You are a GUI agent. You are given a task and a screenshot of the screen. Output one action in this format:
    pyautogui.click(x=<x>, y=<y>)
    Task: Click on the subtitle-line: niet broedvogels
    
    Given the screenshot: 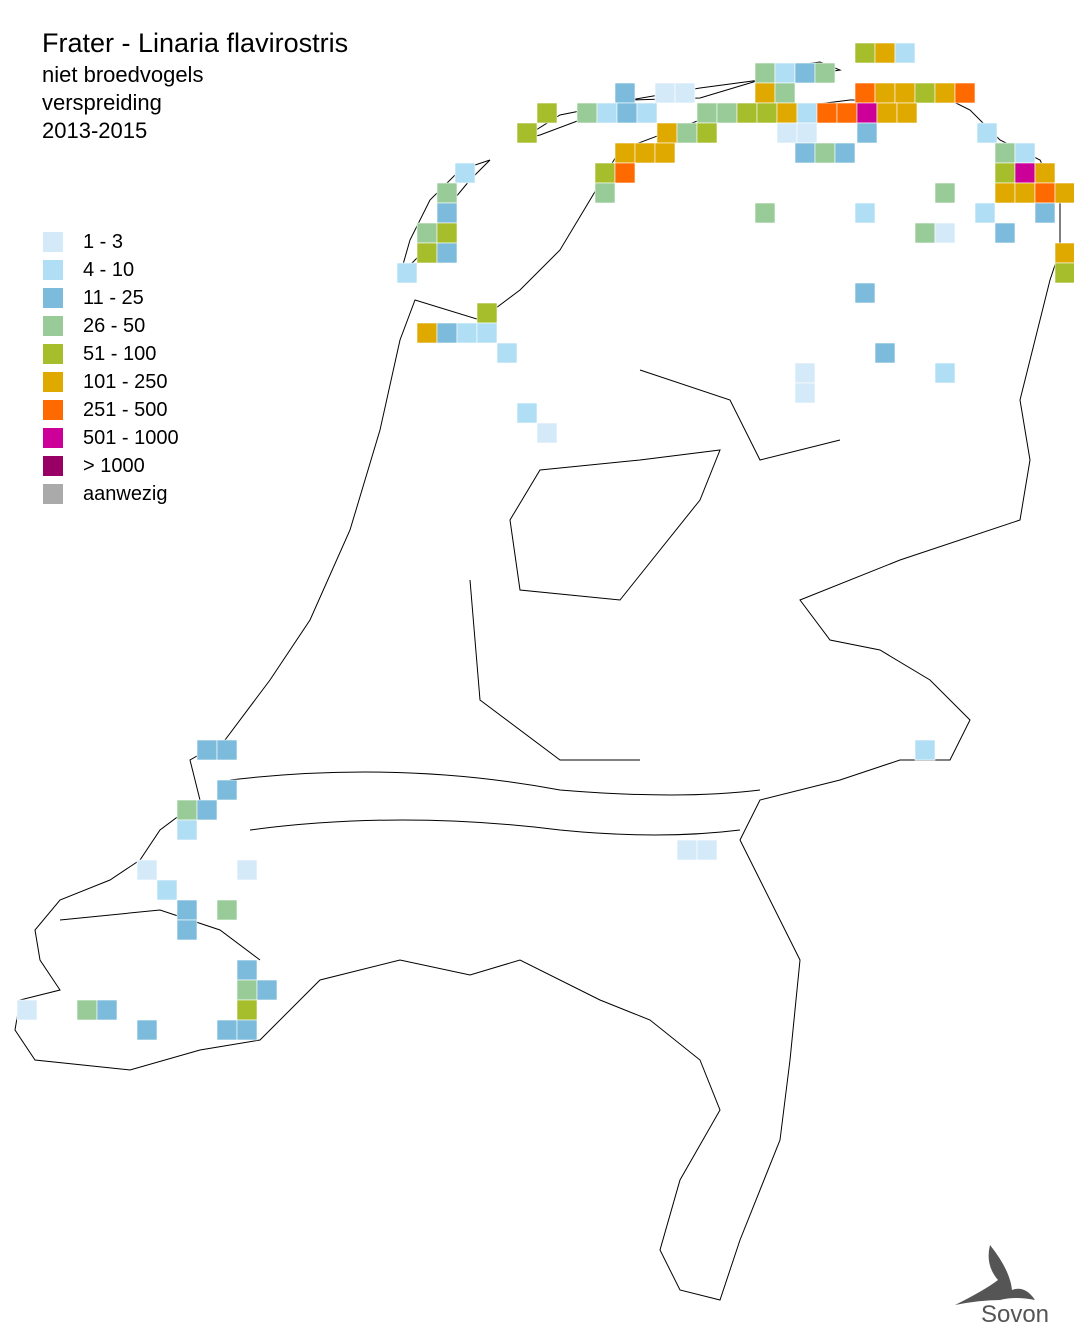 What is the action you would take?
    pyautogui.click(x=122, y=74)
    